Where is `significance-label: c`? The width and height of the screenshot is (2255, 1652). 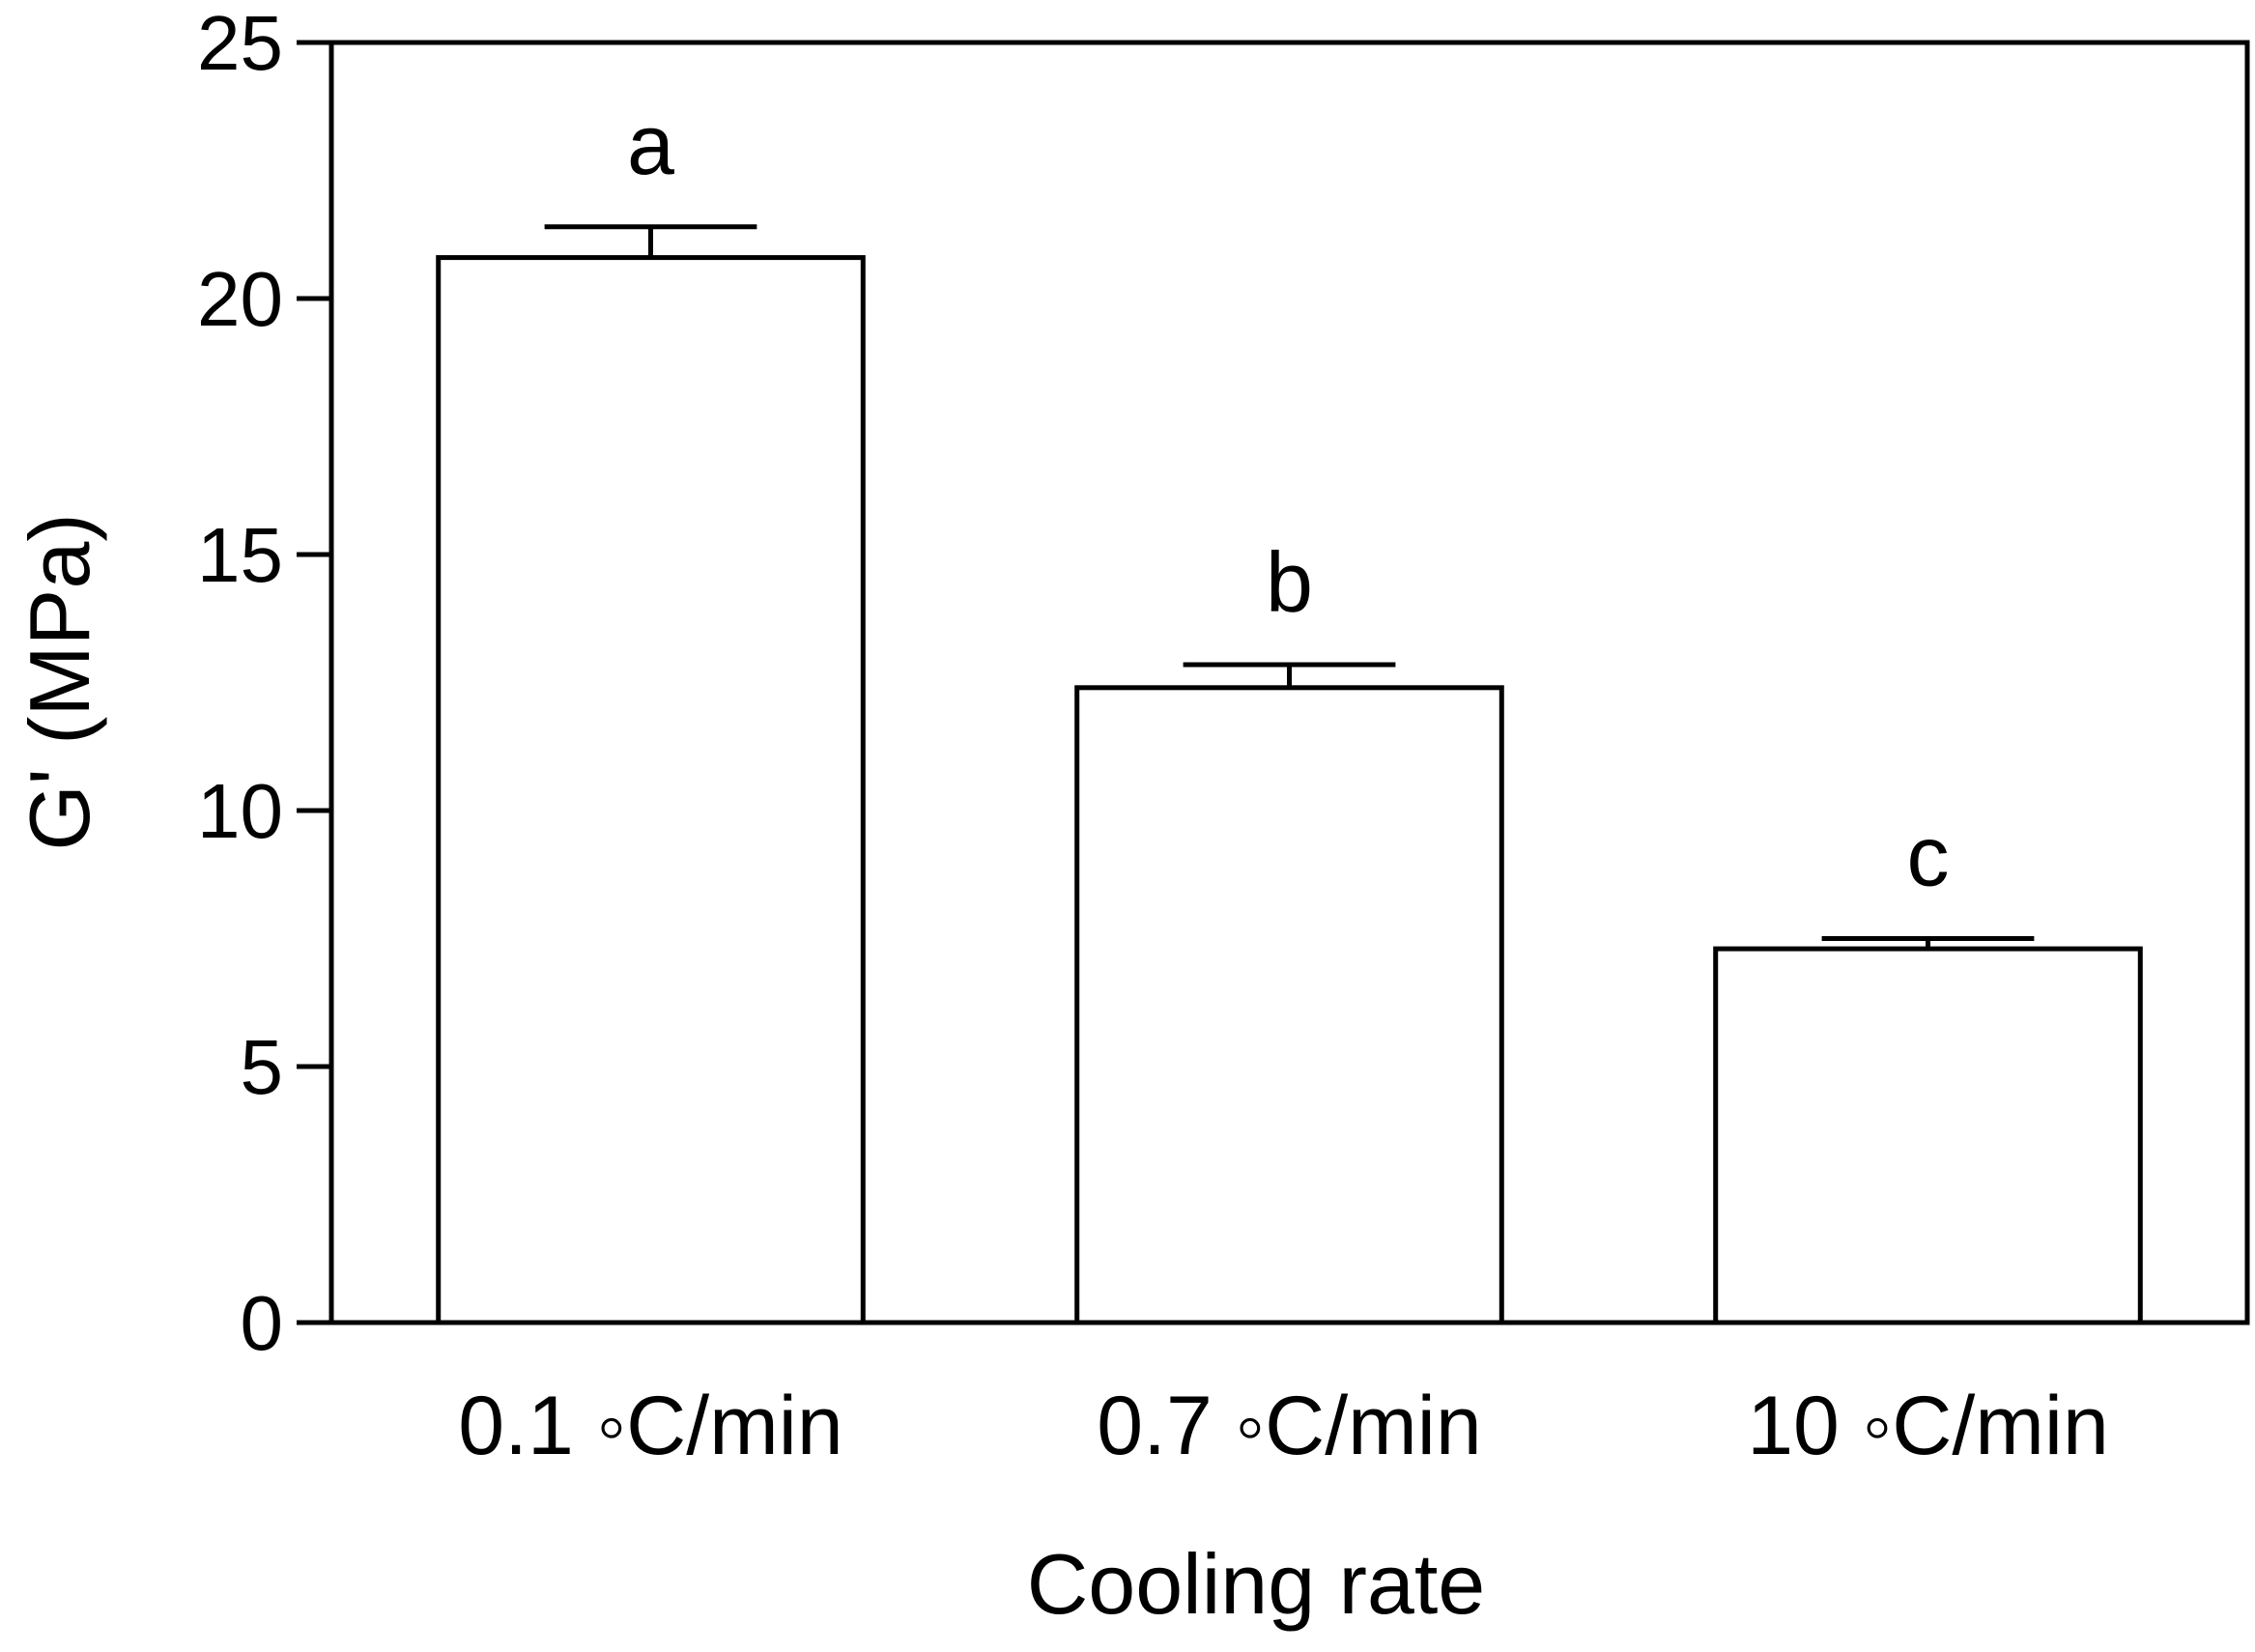
significance-label: c is located at coordinates (1928, 856).